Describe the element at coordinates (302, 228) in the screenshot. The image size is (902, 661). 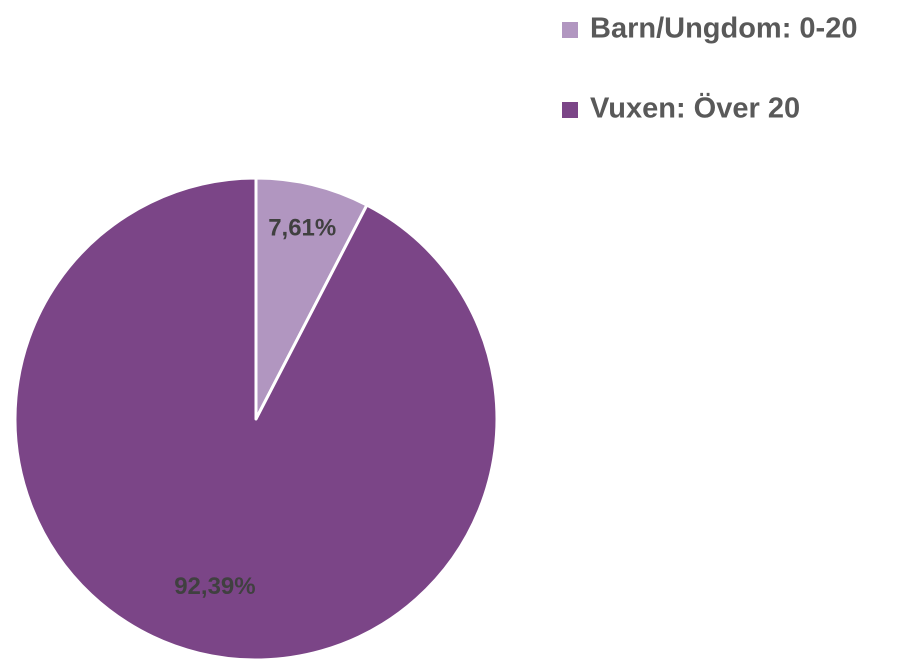
I see `data-label: 7,61%` at that location.